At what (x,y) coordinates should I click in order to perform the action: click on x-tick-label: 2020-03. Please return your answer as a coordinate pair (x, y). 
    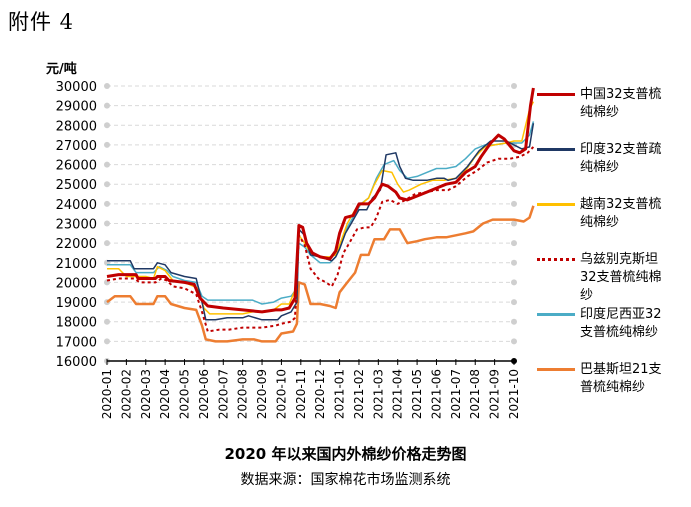
    Looking at the image, I should click on (146, 394).